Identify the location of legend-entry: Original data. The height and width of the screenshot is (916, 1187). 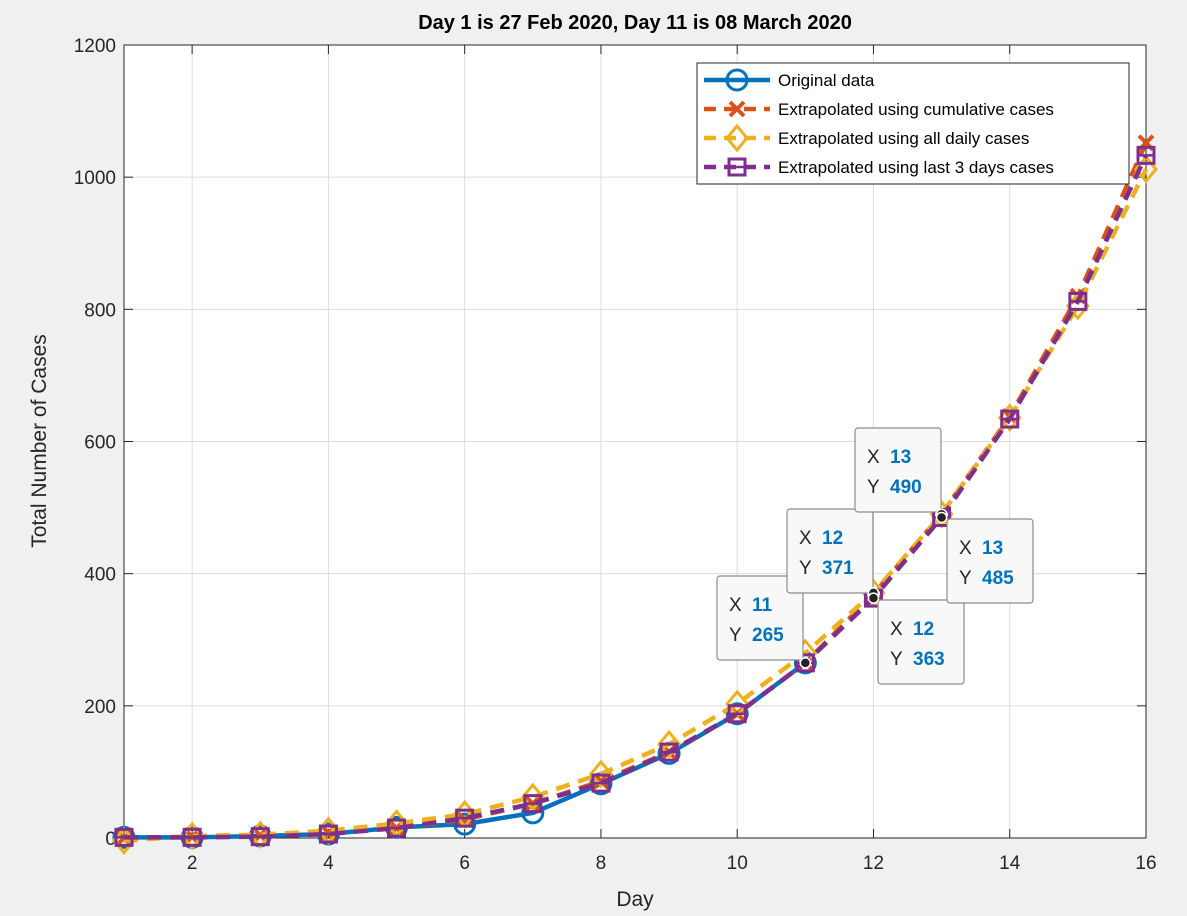
(789, 80).